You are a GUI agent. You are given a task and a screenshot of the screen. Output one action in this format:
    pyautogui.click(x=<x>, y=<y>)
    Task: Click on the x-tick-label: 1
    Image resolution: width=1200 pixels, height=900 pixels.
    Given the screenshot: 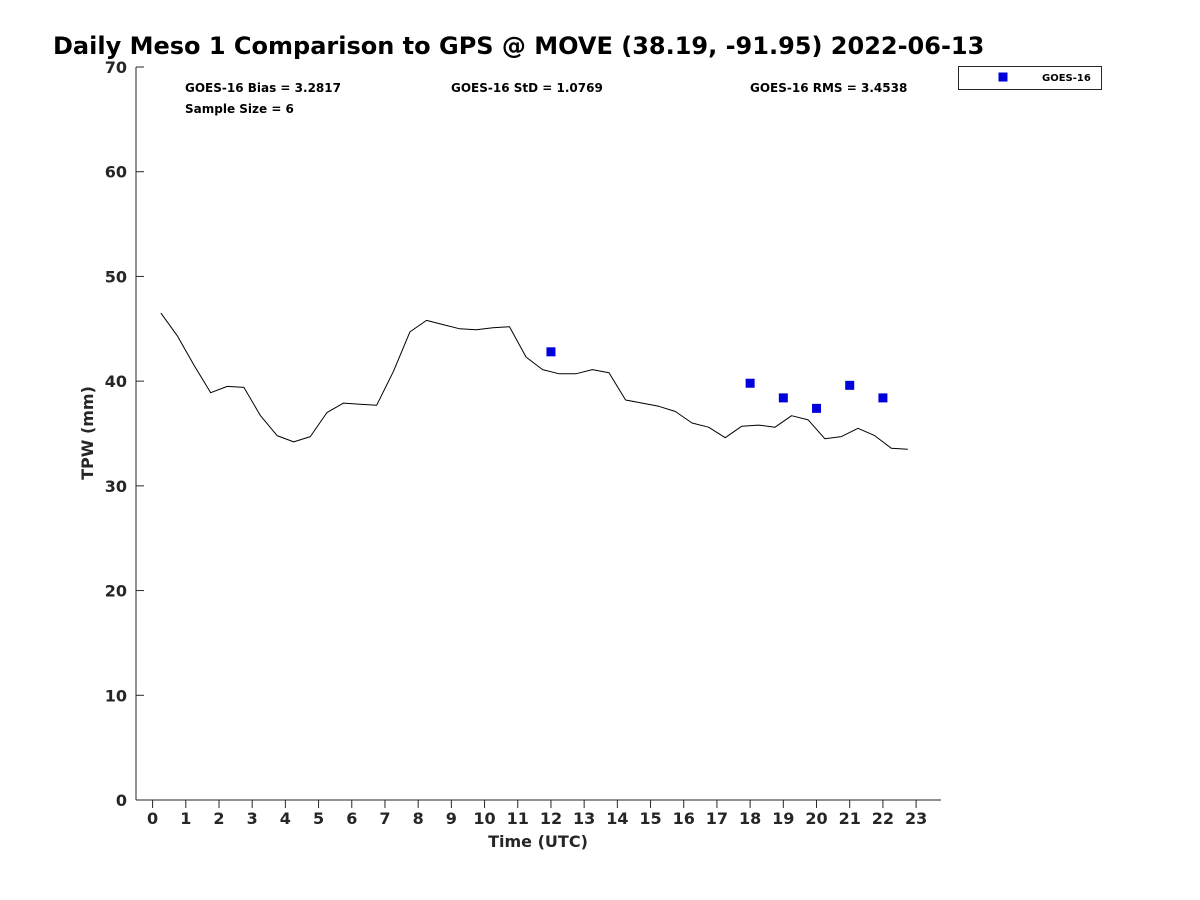 What is the action you would take?
    pyautogui.click(x=185, y=818)
    